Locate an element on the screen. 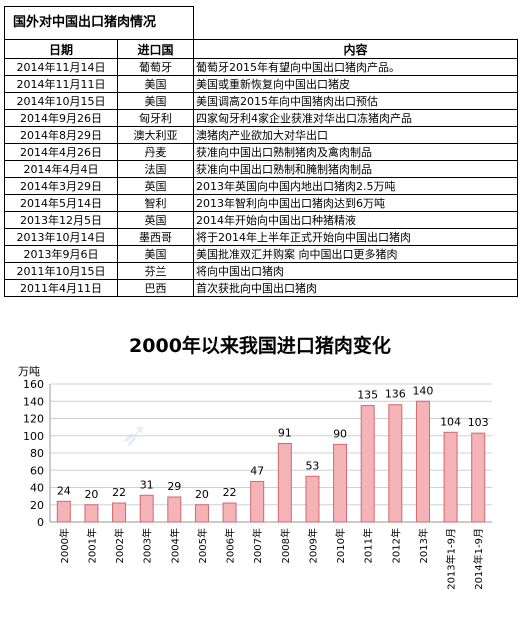  x-tick-label: 2011年 is located at coordinates (368, 545).